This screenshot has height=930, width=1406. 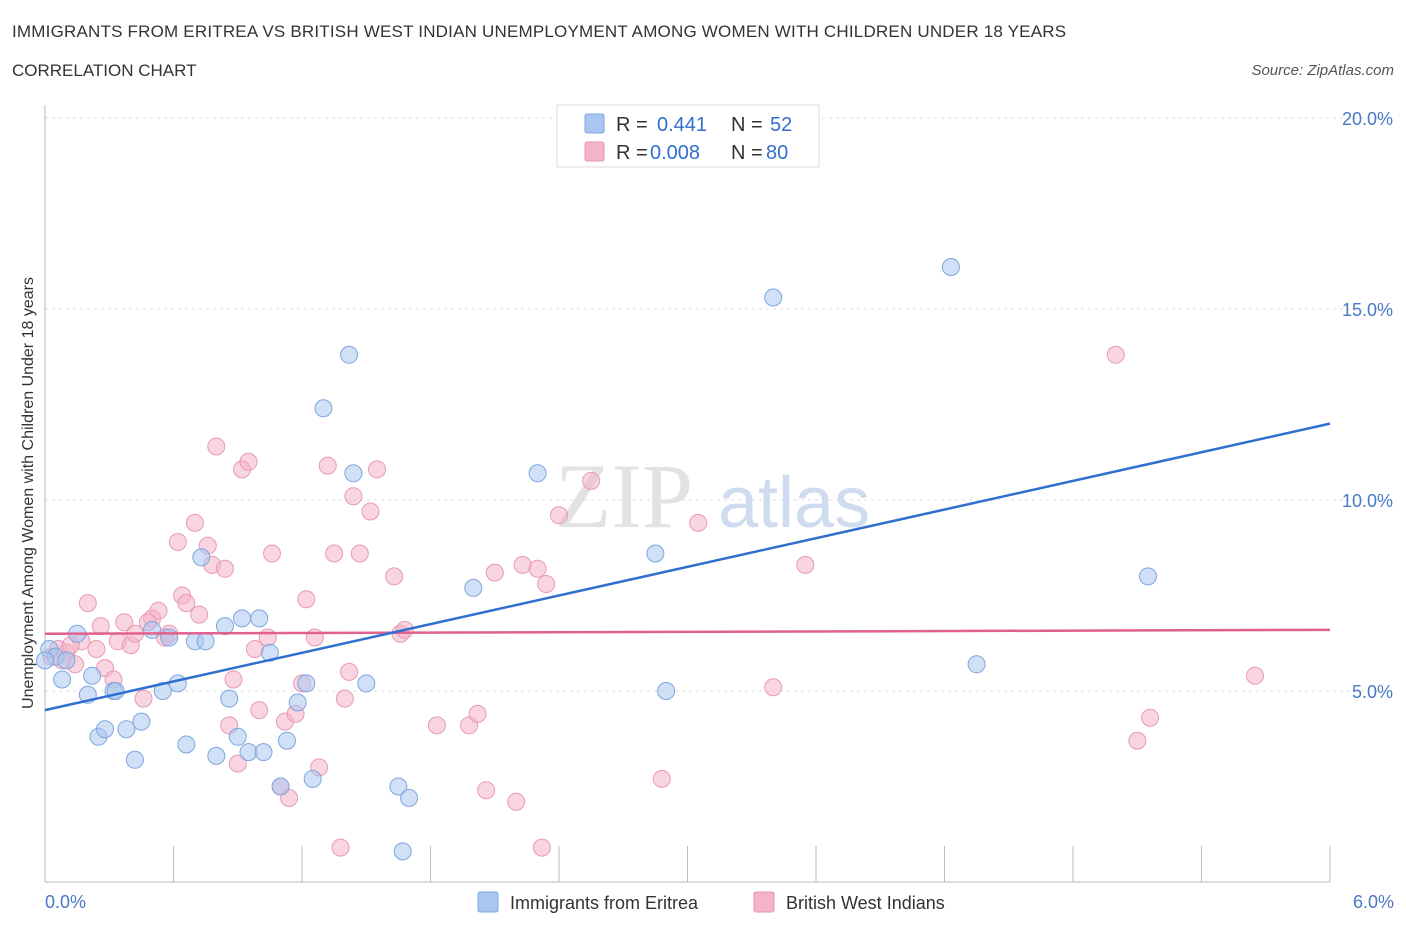 I want to click on y-tick-label: 15.0%, so click(x=1367, y=310).